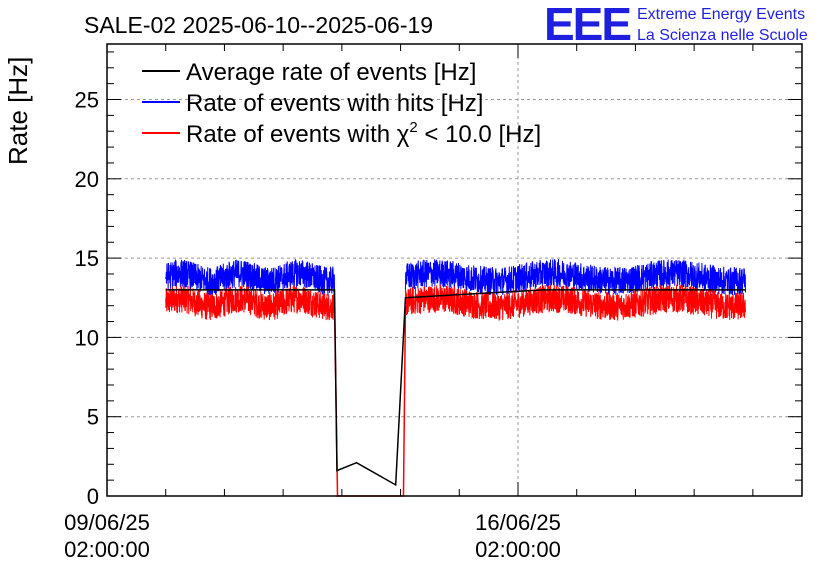  What do you see at coordinates (87, 258) in the screenshot?
I see `y-tick-label: 15` at bounding box center [87, 258].